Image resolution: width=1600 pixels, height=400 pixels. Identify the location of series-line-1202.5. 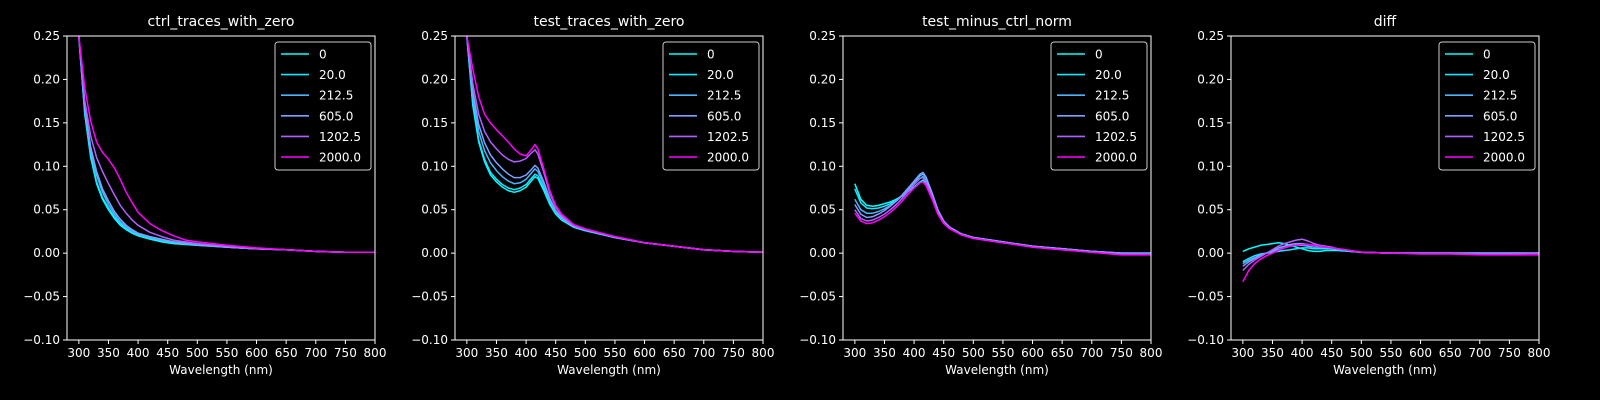
(1390, 255).